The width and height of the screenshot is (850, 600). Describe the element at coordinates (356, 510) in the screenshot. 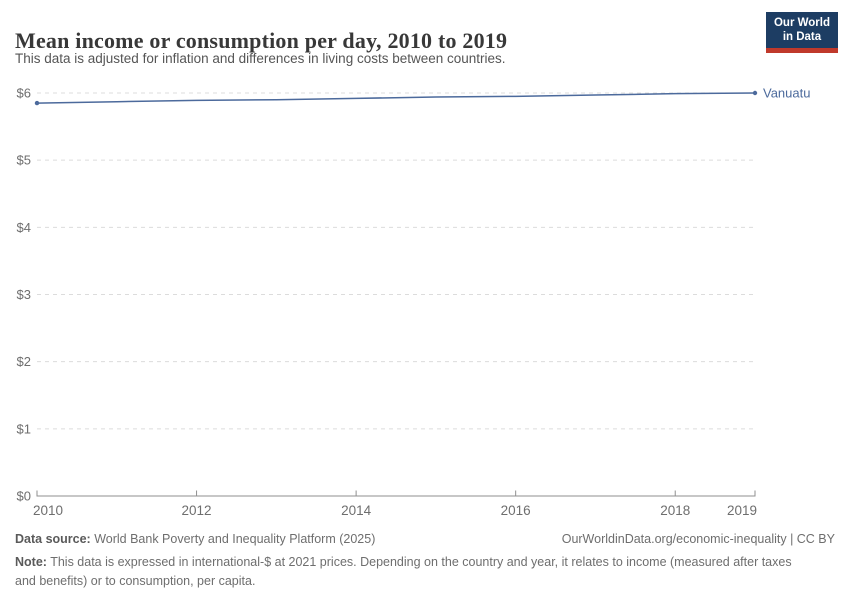

I see `x-tick-label: 2014` at that location.